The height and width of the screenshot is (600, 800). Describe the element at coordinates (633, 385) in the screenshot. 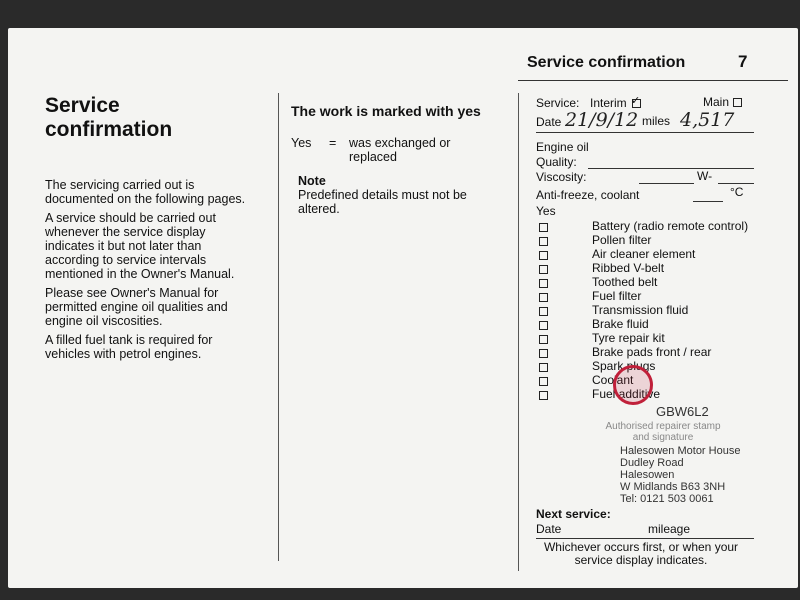

I see `stamp-logo-icon` at that location.